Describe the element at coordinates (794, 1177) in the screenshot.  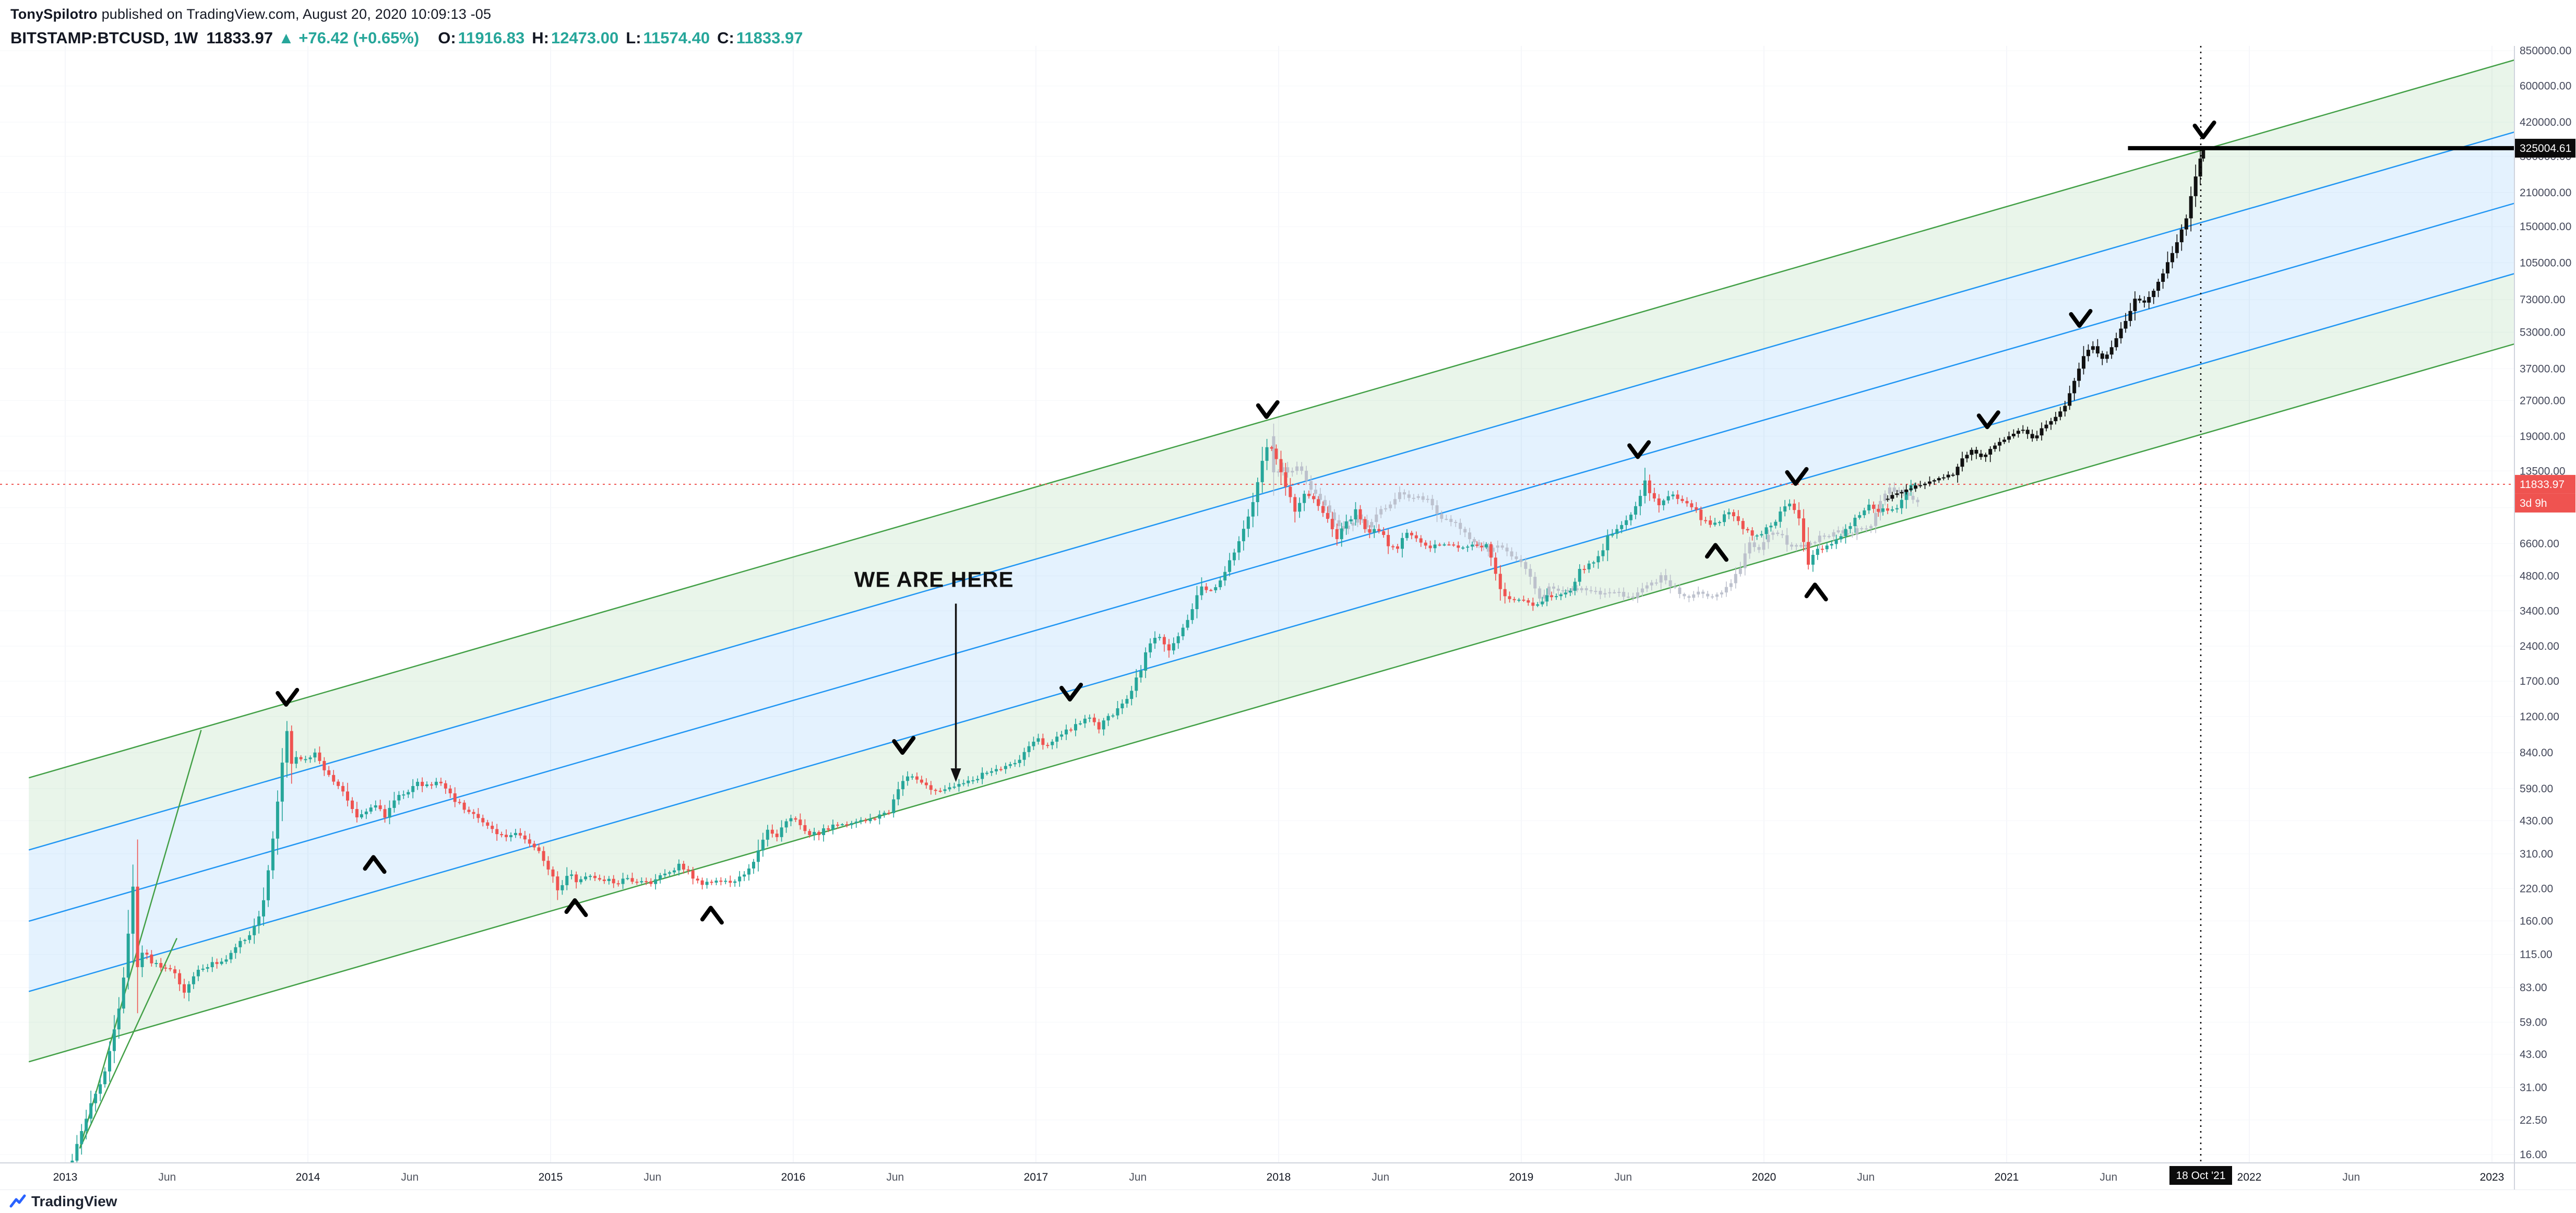
I see `svg-text: 2016` at that location.